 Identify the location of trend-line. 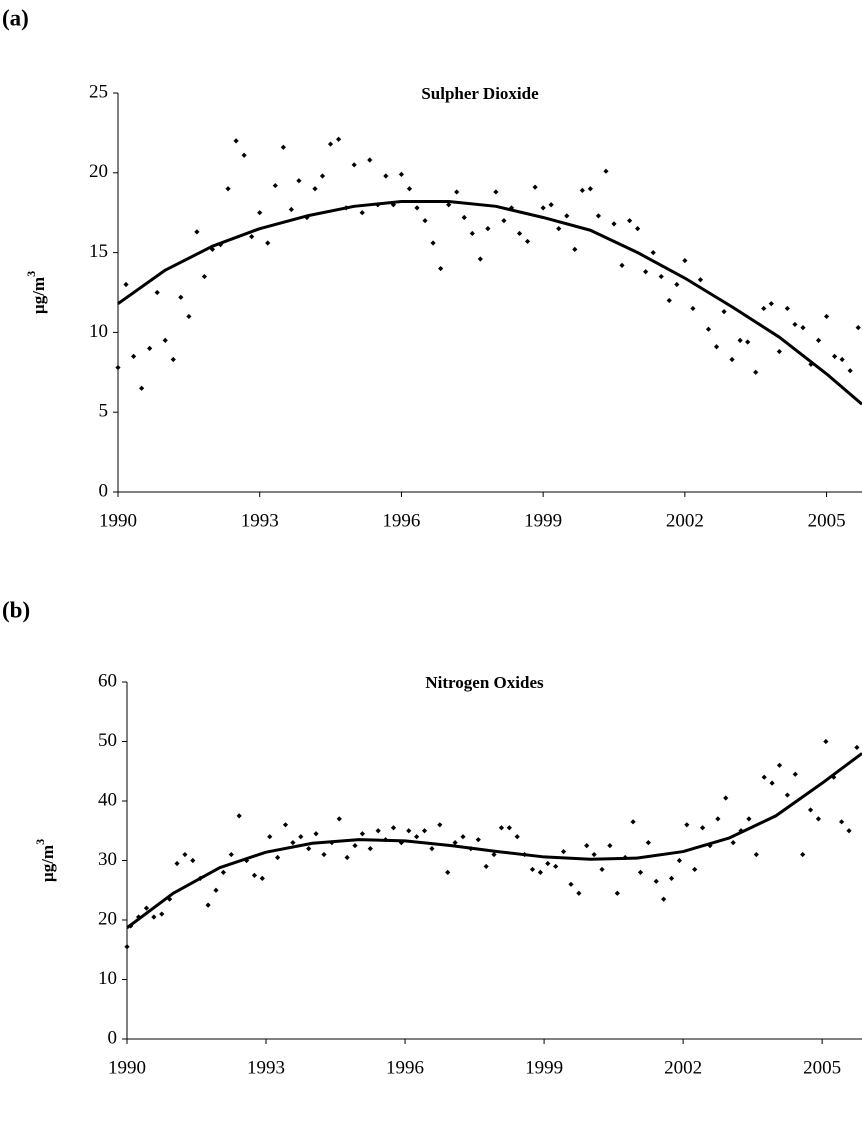
(494, 840).